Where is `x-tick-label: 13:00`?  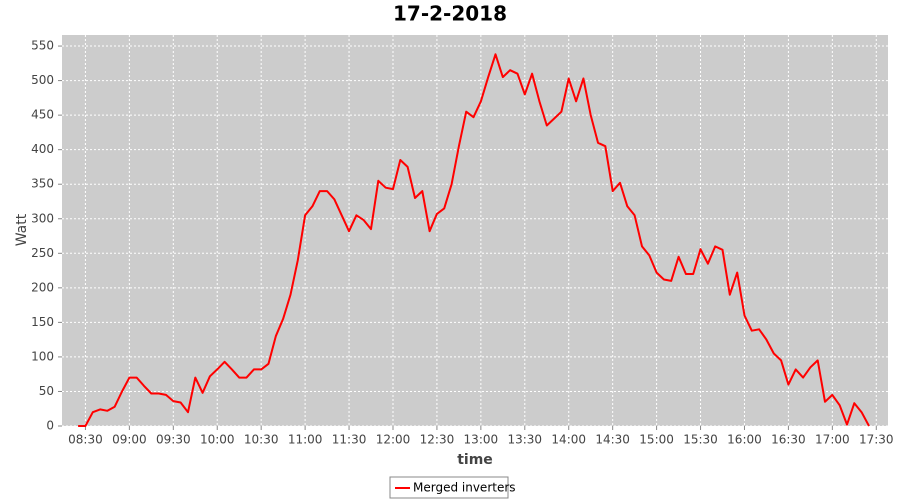 x-tick-label: 13:00 is located at coordinates (481, 440).